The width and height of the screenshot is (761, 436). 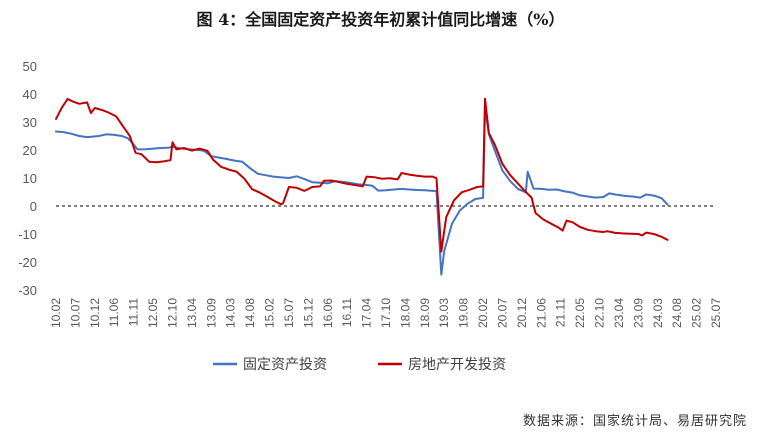 I want to click on x-tick-label: 17.10, so click(x=386, y=313).